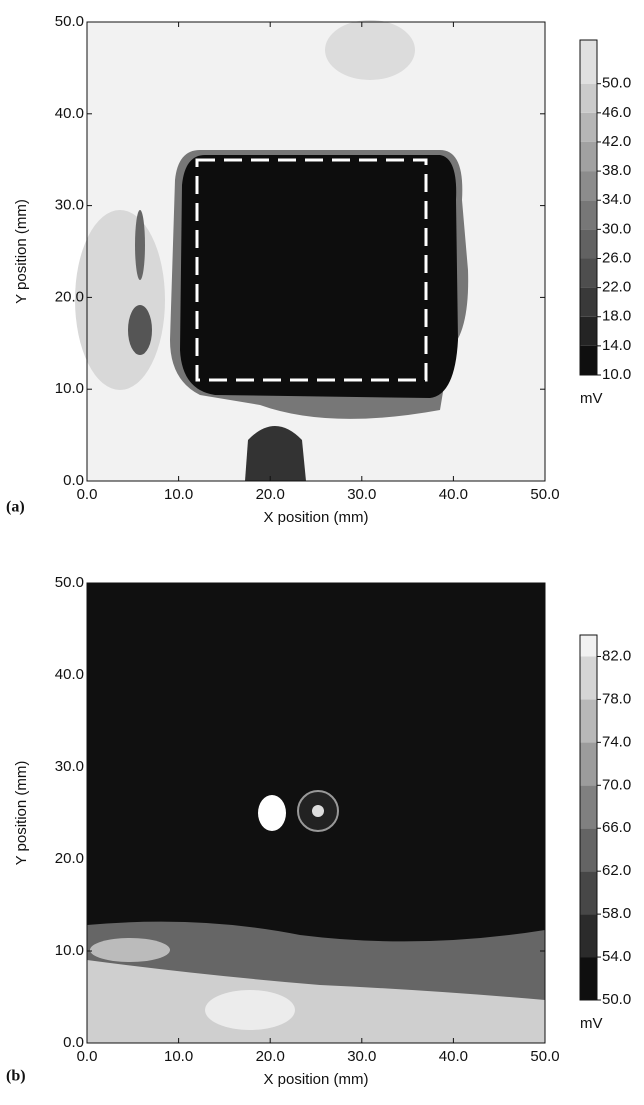  What do you see at coordinates (616, 374) in the screenshot?
I see `colorbar-tick-label: 10.0` at bounding box center [616, 374].